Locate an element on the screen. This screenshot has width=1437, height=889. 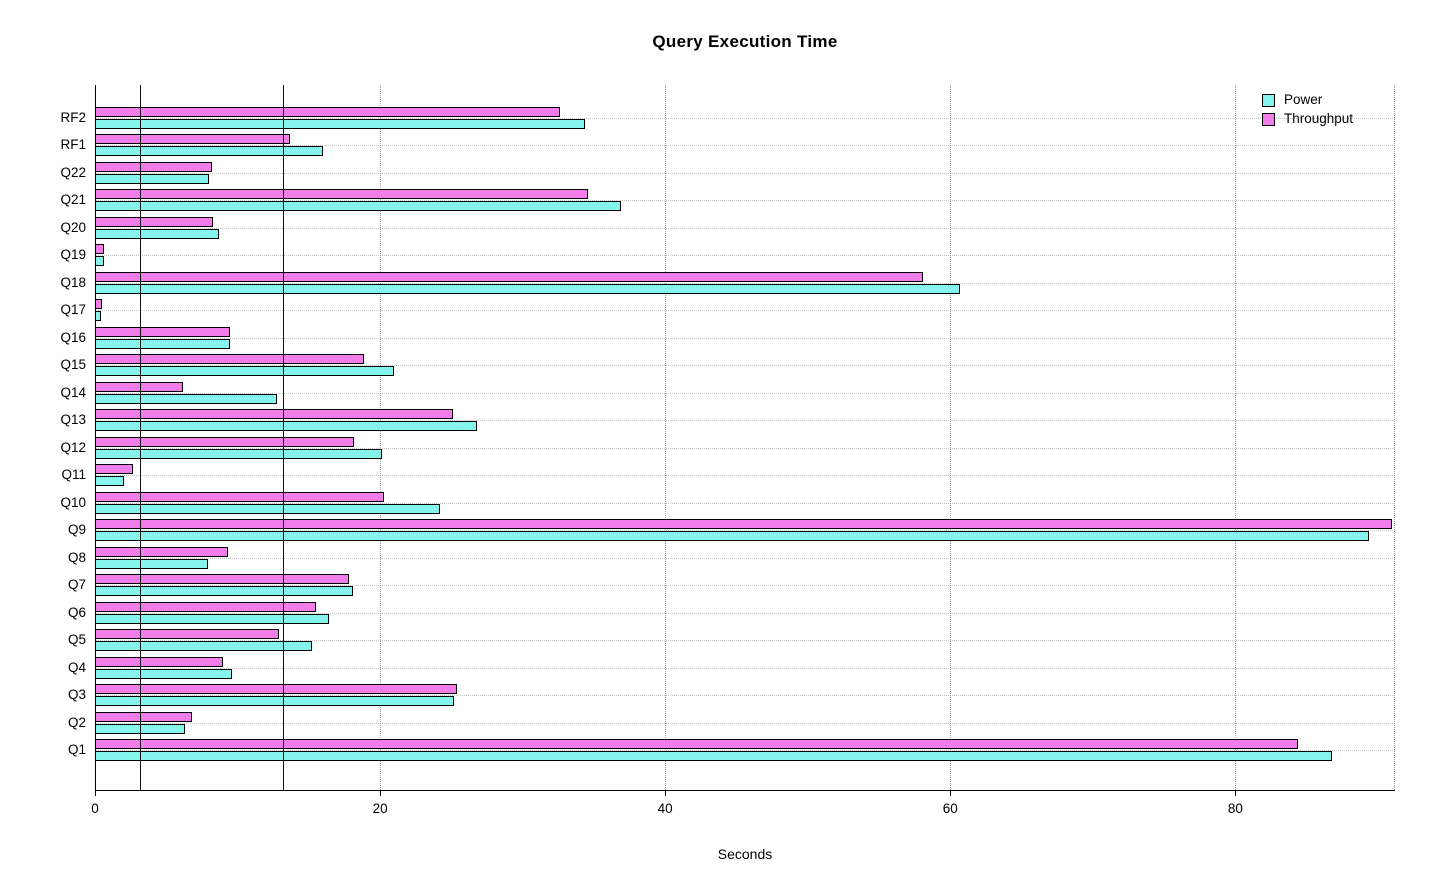
y-tick-label-q17: Q17 is located at coordinates (73, 309).